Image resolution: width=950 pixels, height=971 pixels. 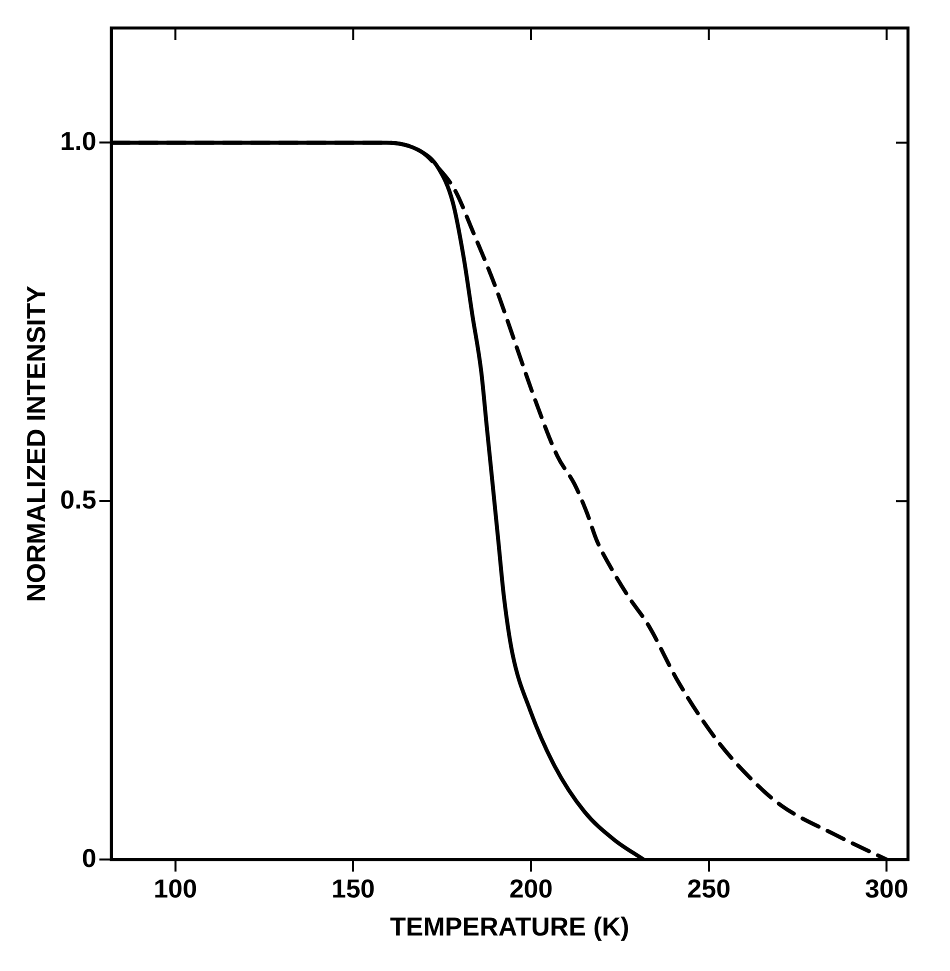 I want to click on x-tick-label: 250, so click(x=709, y=888).